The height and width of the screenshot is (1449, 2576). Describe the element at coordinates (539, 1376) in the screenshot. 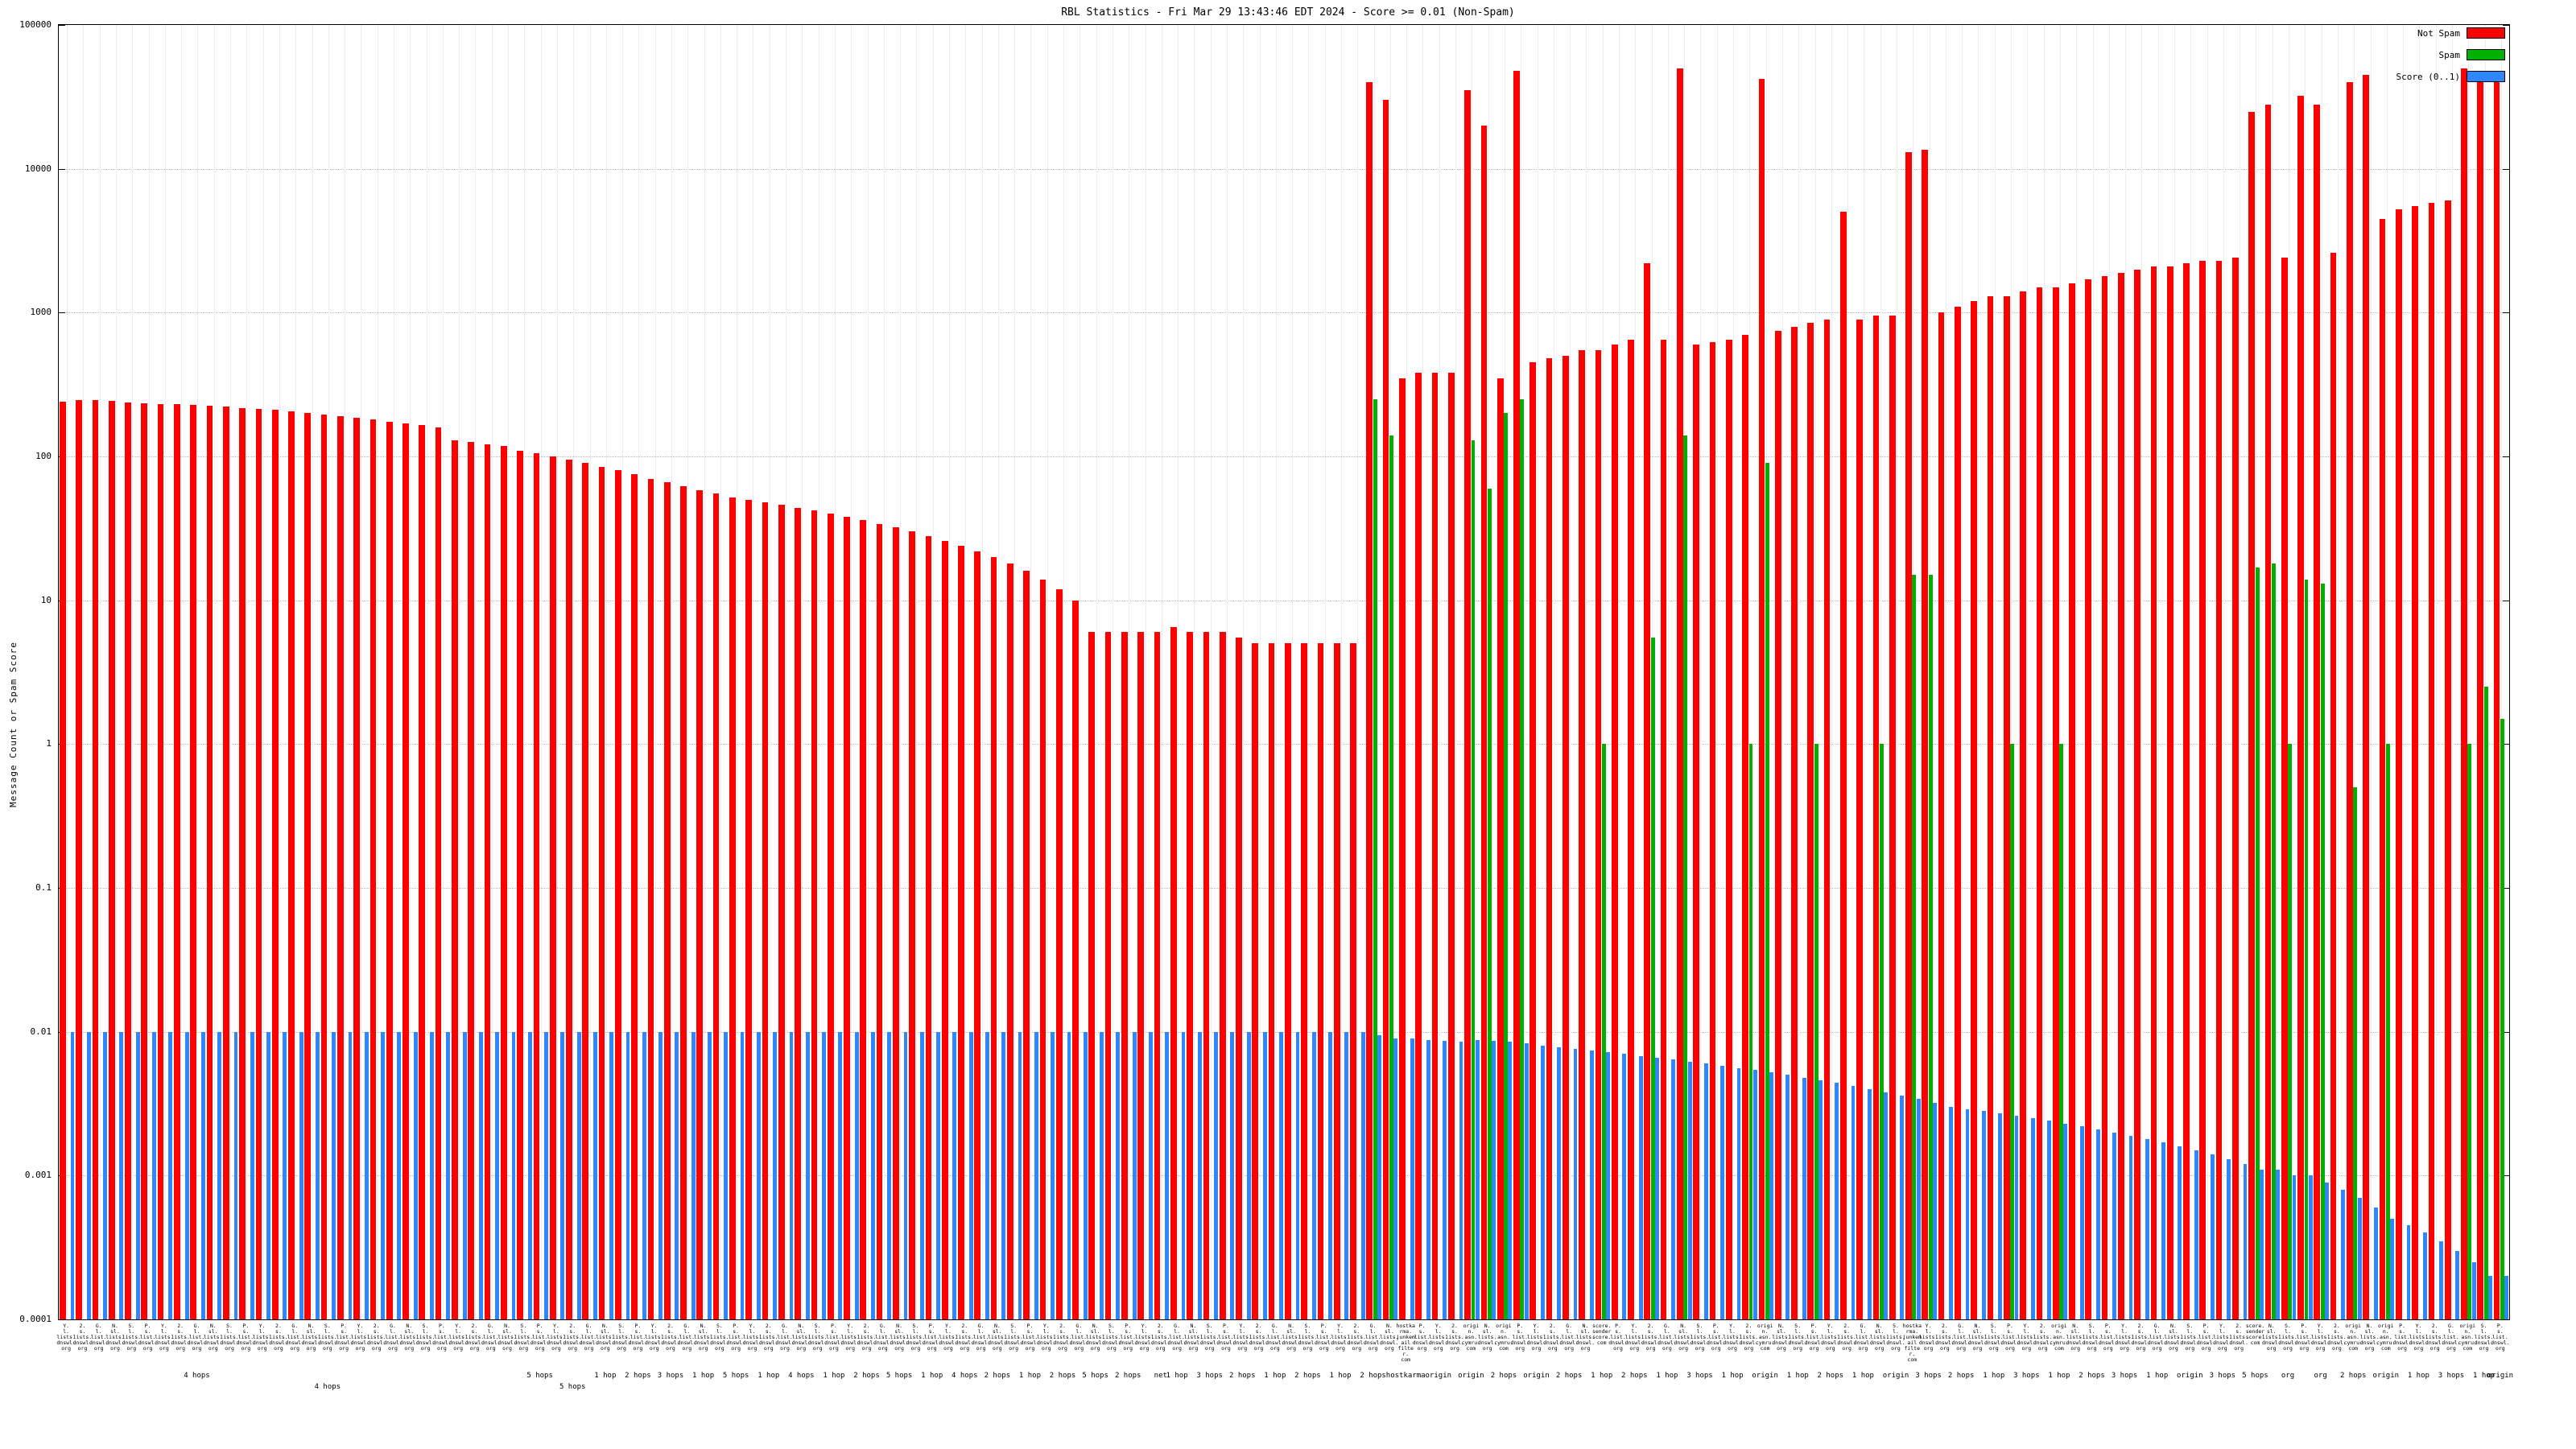

I see `x-group-label: 5 hops` at that location.